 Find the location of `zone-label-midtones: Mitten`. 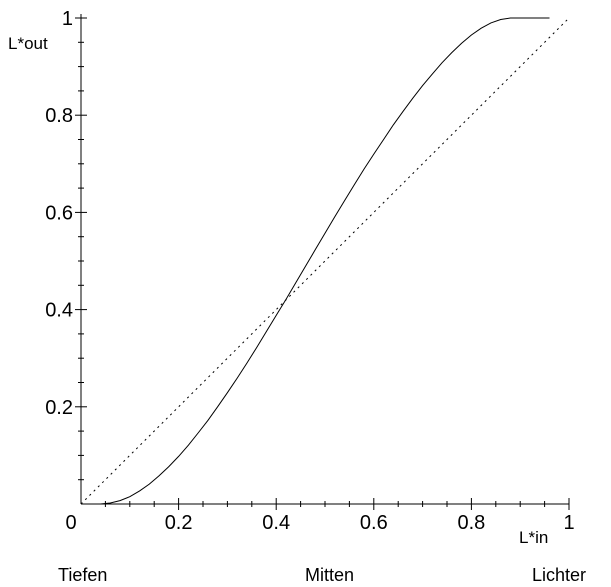

zone-label-midtones: Mitten is located at coordinates (329, 575).